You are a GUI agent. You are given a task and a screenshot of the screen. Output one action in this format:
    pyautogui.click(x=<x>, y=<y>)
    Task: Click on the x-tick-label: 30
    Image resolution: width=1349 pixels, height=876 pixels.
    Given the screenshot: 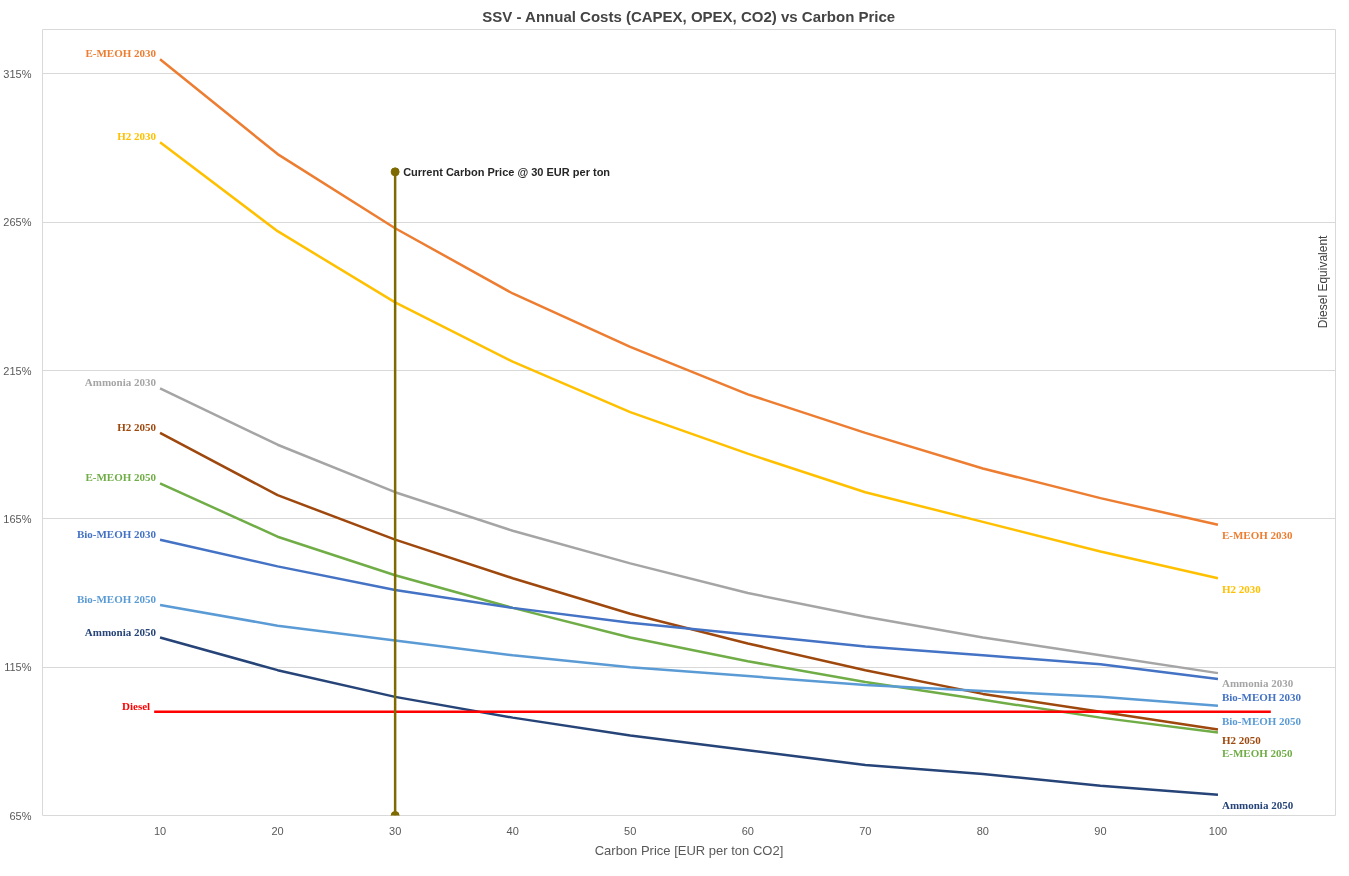 What is the action you would take?
    pyautogui.click(x=395, y=830)
    